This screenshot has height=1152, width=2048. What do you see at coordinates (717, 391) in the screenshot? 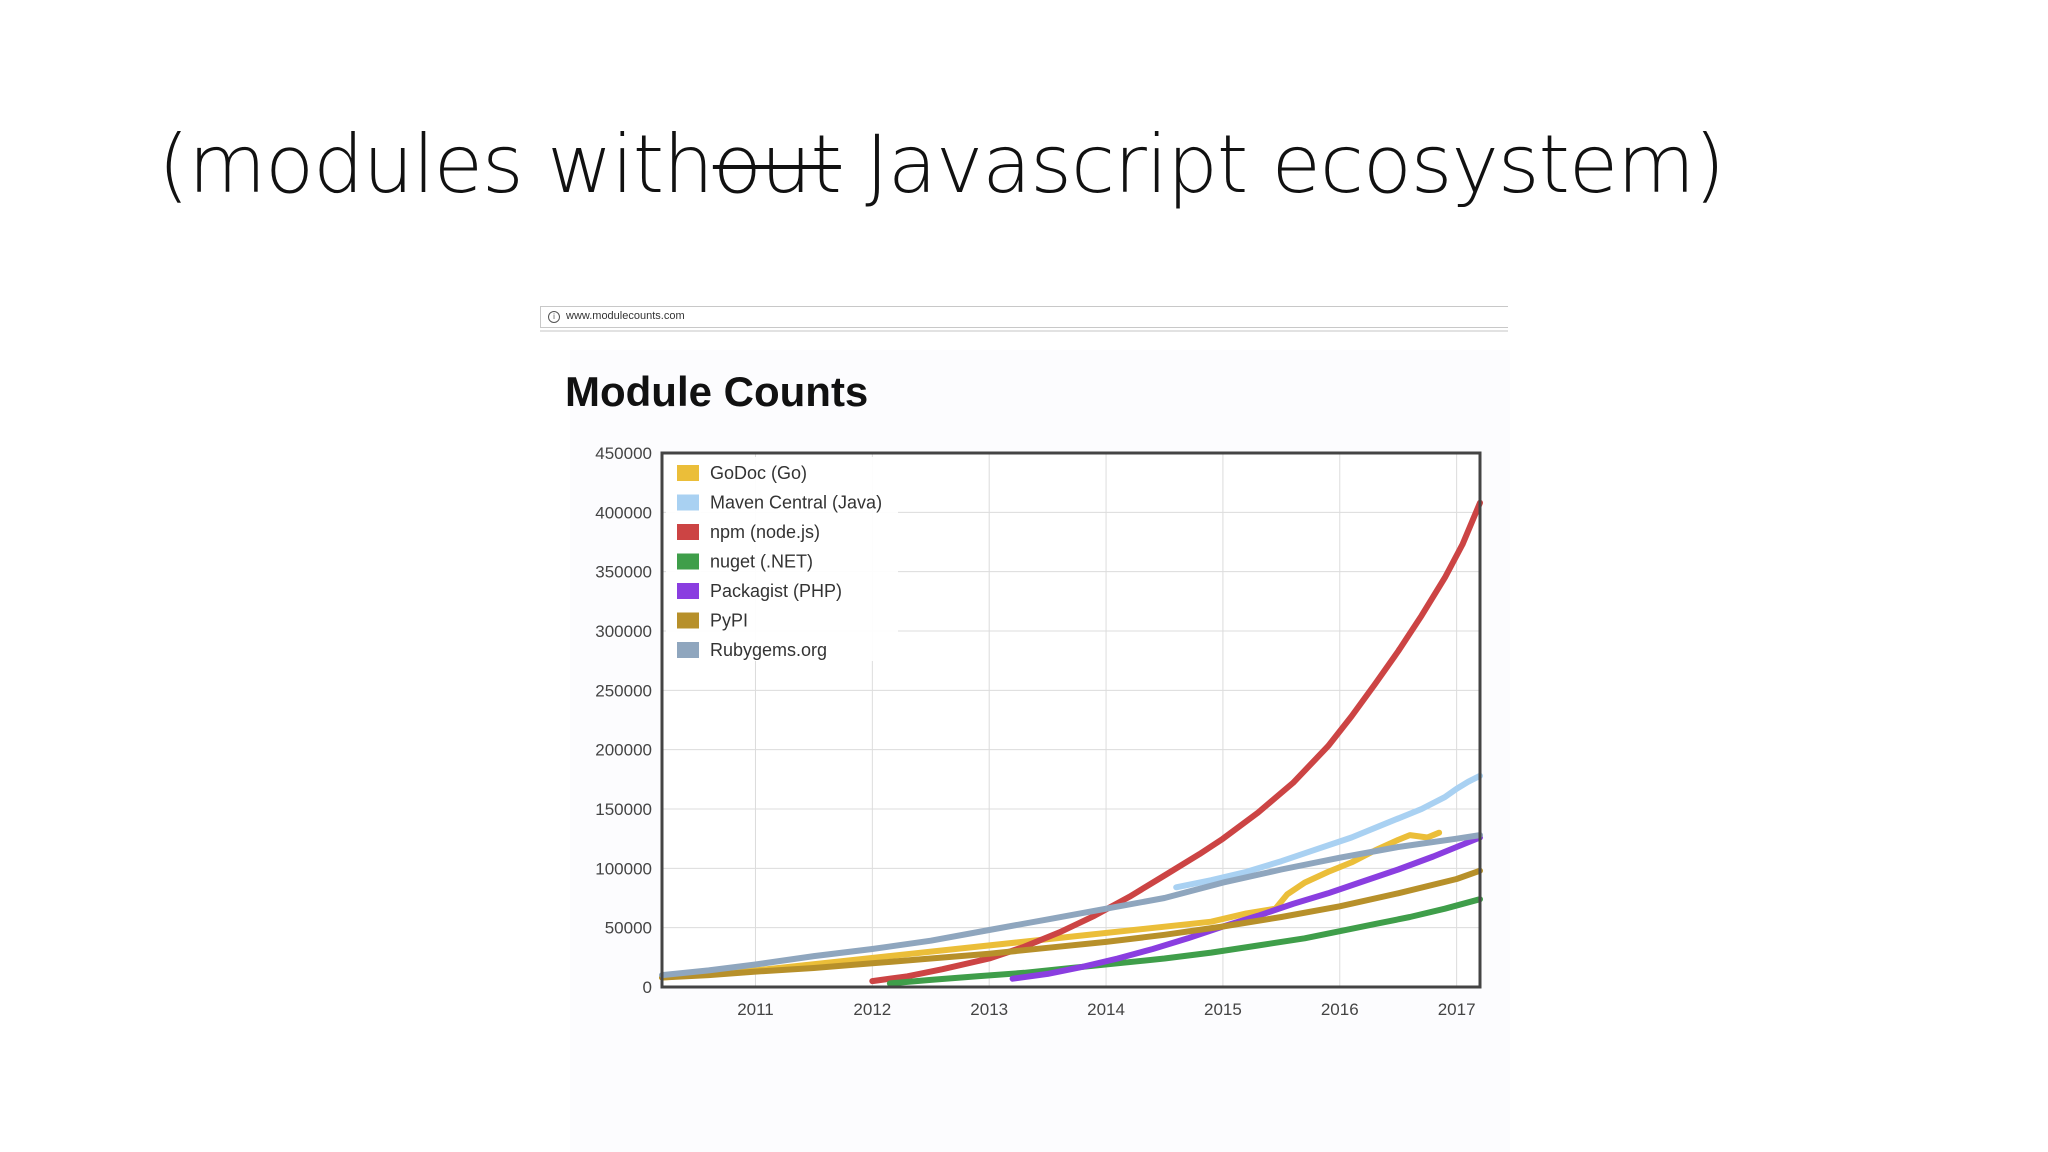
I see `chart-title: Module Counts` at bounding box center [717, 391].